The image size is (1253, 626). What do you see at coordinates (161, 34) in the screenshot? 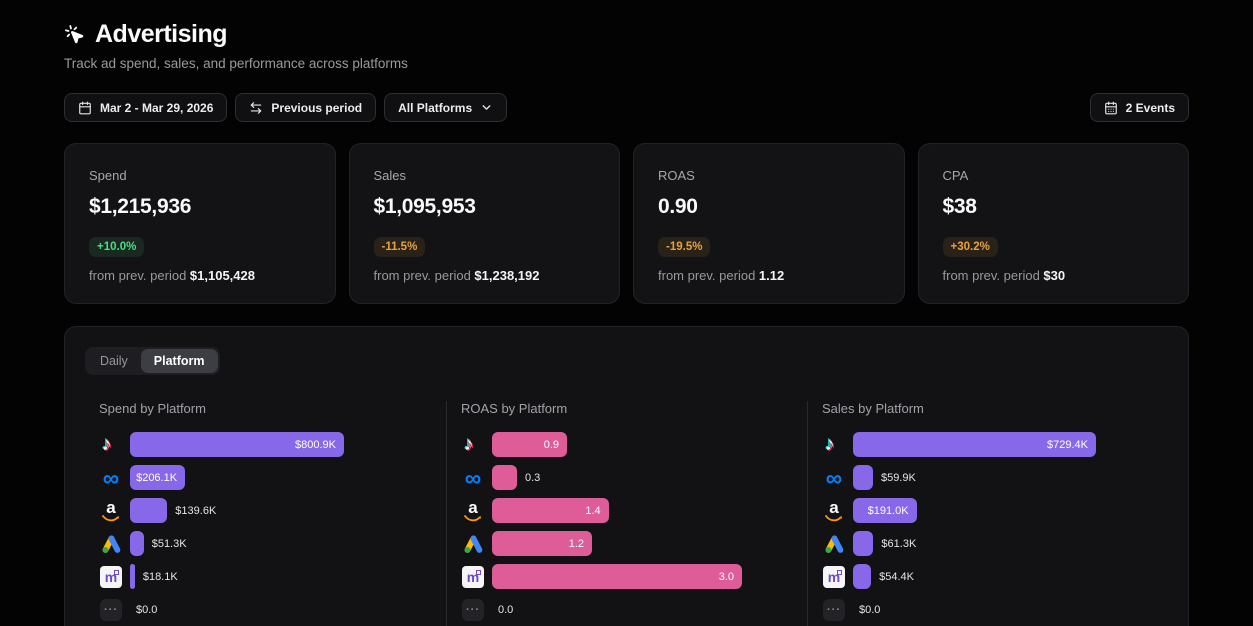
I see `page-title: Advertising` at bounding box center [161, 34].